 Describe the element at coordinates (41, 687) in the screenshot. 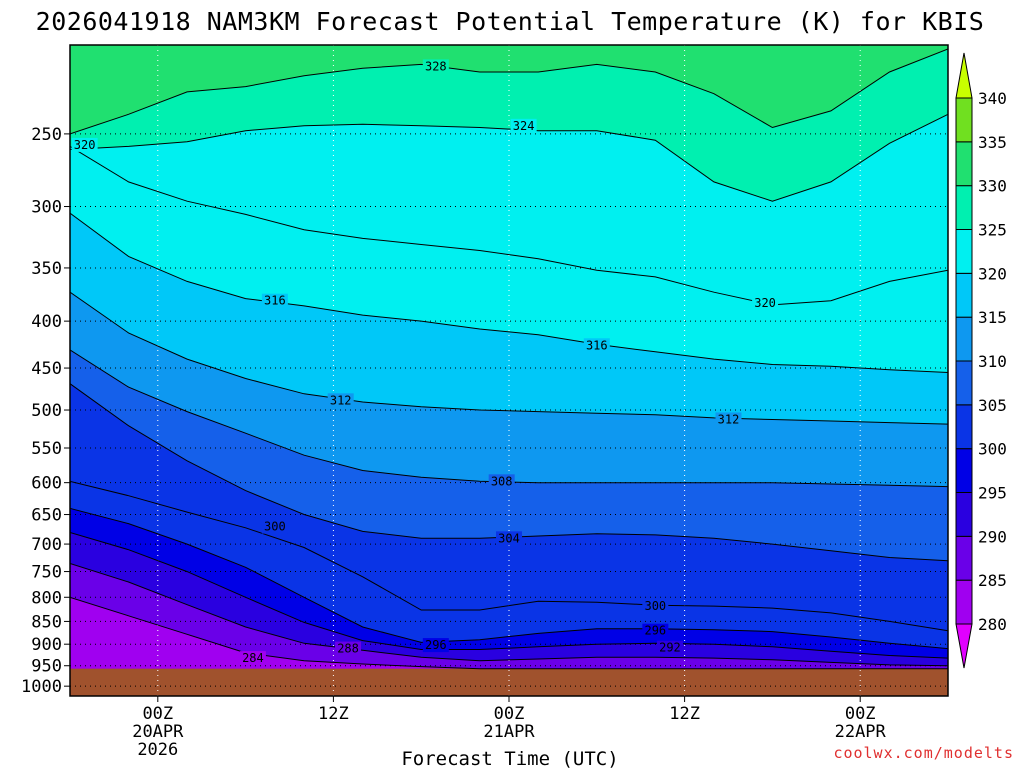

I see `y-tick-label-1000: 1000` at that location.